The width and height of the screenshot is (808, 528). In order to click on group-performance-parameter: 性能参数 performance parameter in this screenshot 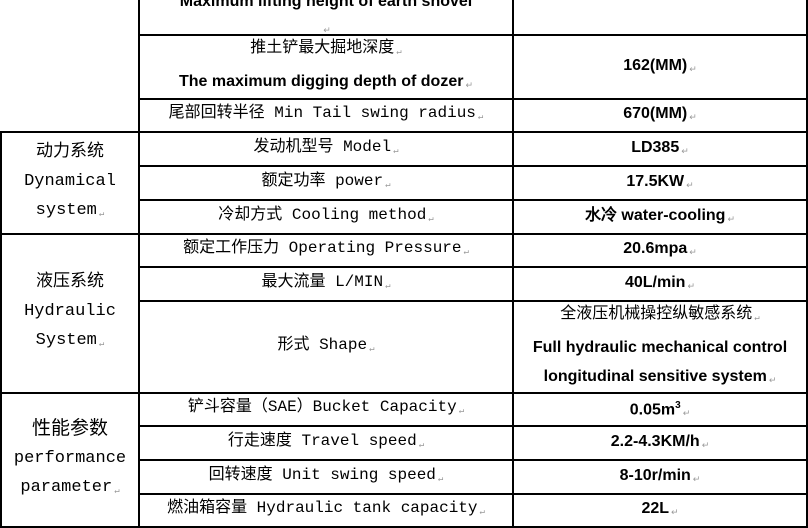, I will do `click(70, 460)`.